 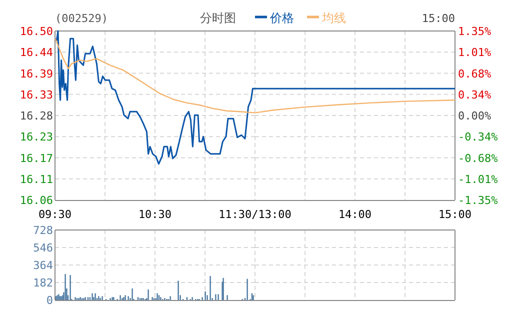 I want to click on legend-label: 均线, so click(x=333, y=18).